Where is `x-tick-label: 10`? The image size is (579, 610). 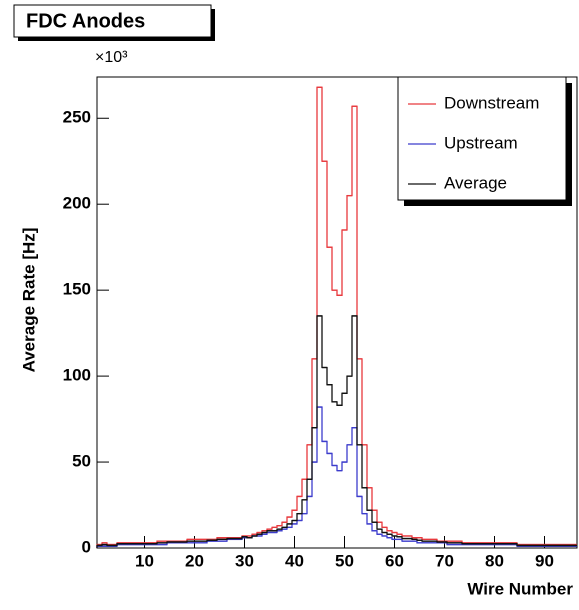 x-tick-label: 10 is located at coordinates (144, 560).